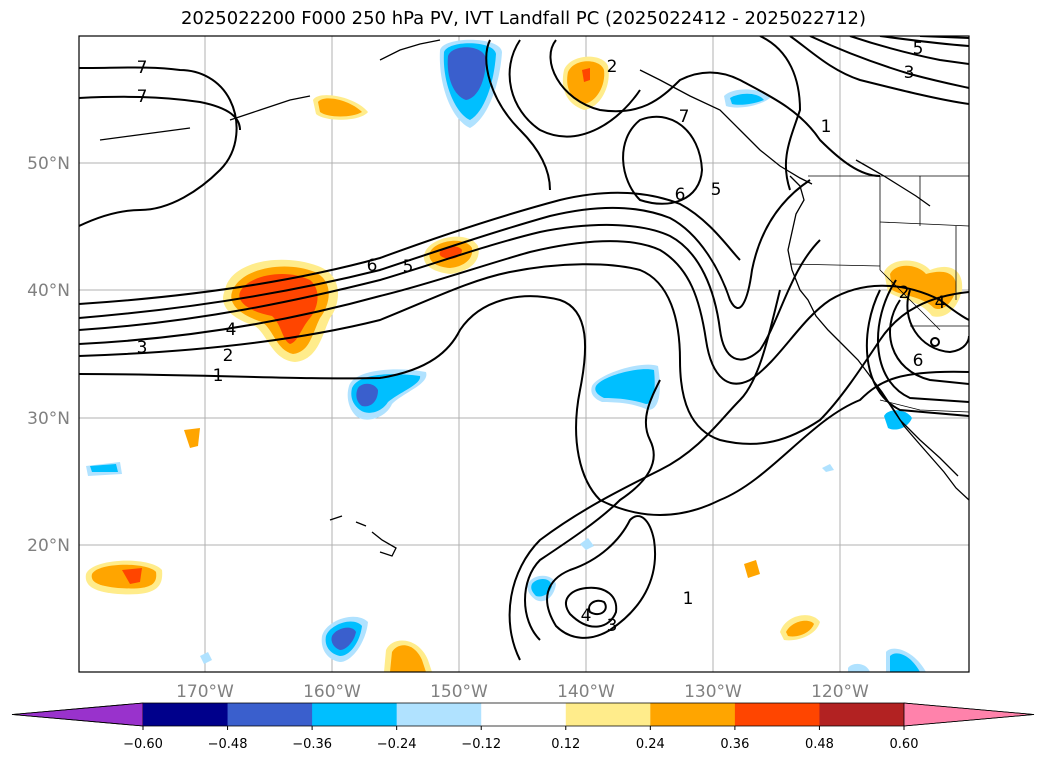 Image resolution: width=1047 pixels, height=765 pixels. Describe the element at coordinates (969, 714) in the screenshot. I see `colorbar-over-extension` at that location.